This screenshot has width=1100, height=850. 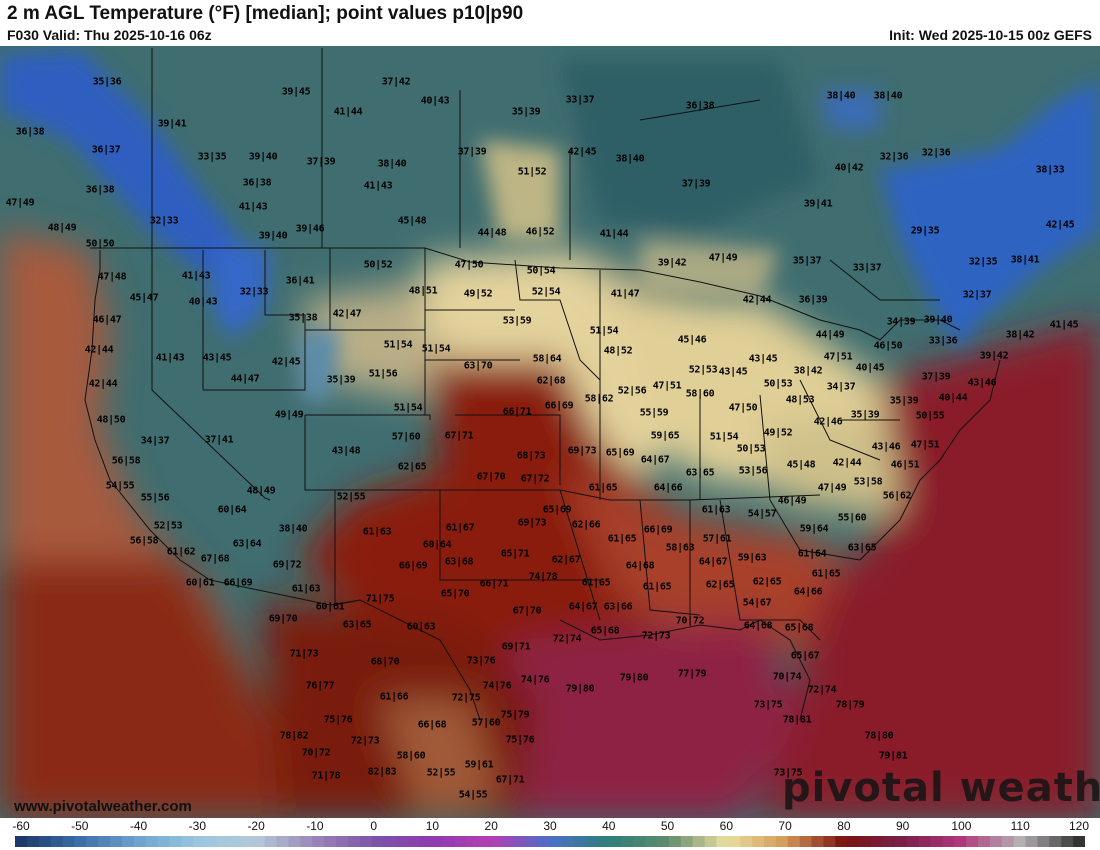 What do you see at coordinates (977, 295) in the screenshot?
I see `point-value: 32|37` at bounding box center [977, 295].